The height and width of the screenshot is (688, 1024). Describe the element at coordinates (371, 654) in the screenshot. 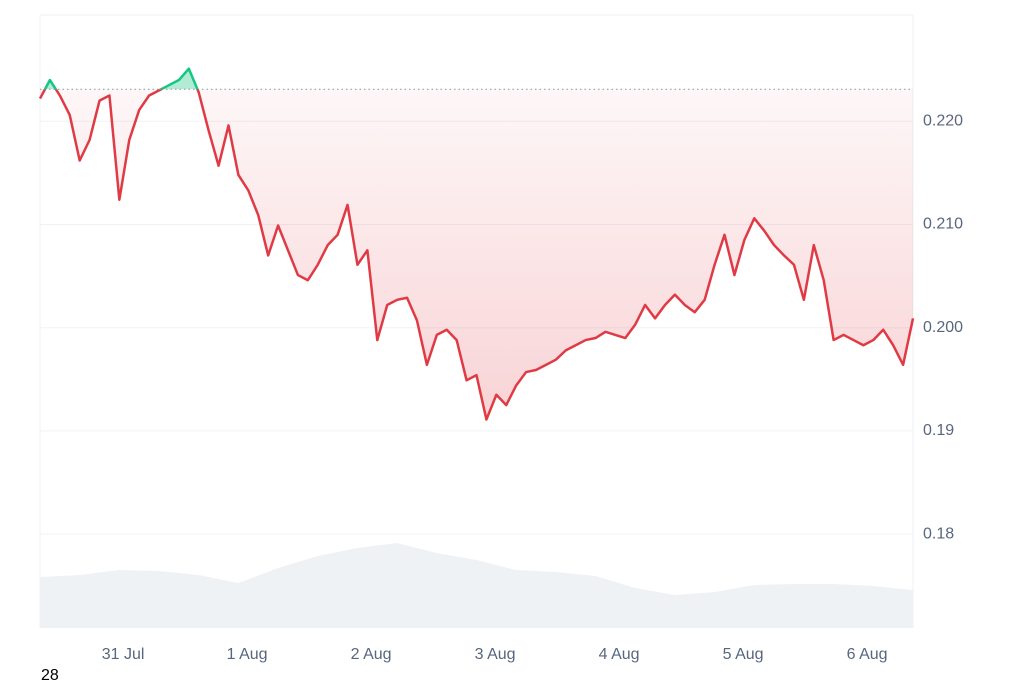

I see `x-tick-label: 2 Aug` at that location.